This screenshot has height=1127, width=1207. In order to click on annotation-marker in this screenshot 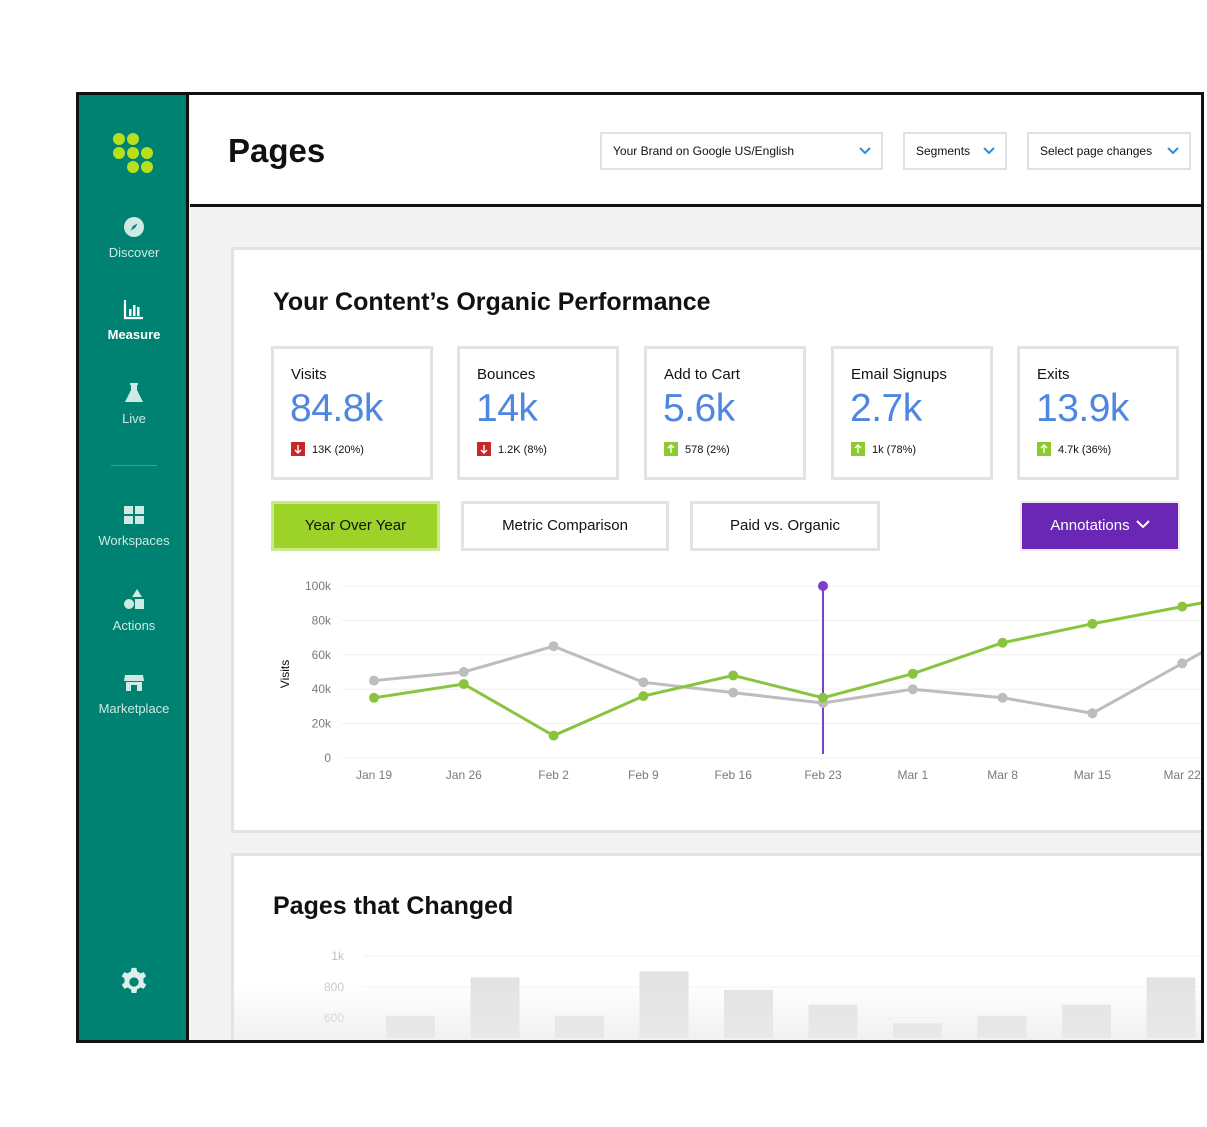, I will do `click(823, 586)`.